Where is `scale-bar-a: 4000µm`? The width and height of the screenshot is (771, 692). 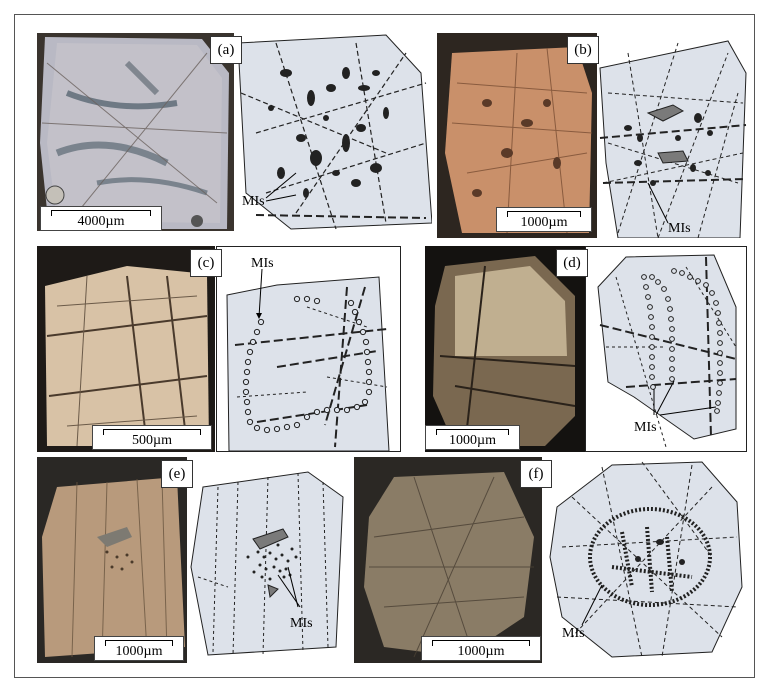 scale-bar-a: 4000µm is located at coordinates (101, 218).